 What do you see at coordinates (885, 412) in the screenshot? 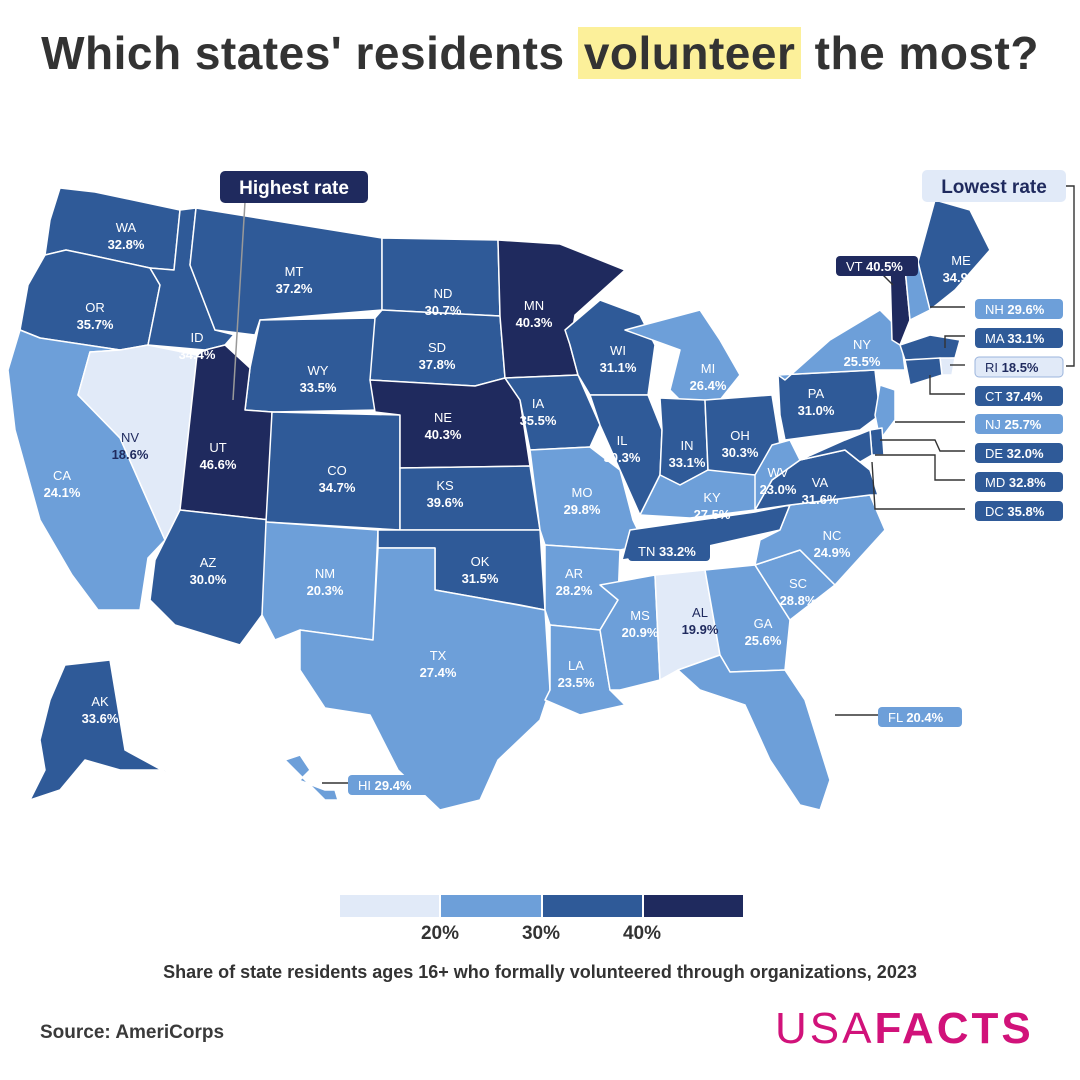
I see `state-shape-nj` at bounding box center [885, 412].